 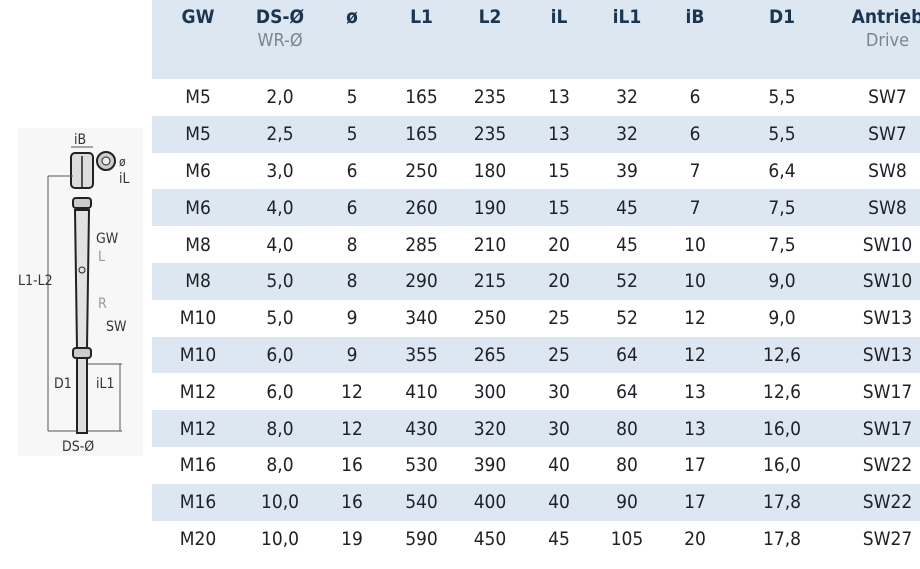 I want to click on table-cell: SW7, so click(x=877, y=134).